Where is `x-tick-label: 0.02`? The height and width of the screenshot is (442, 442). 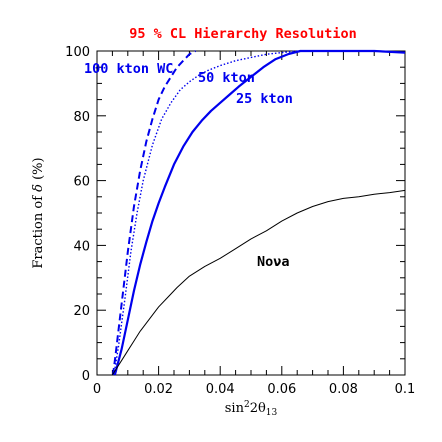 x-tick-label: 0.02 is located at coordinates (158, 389).